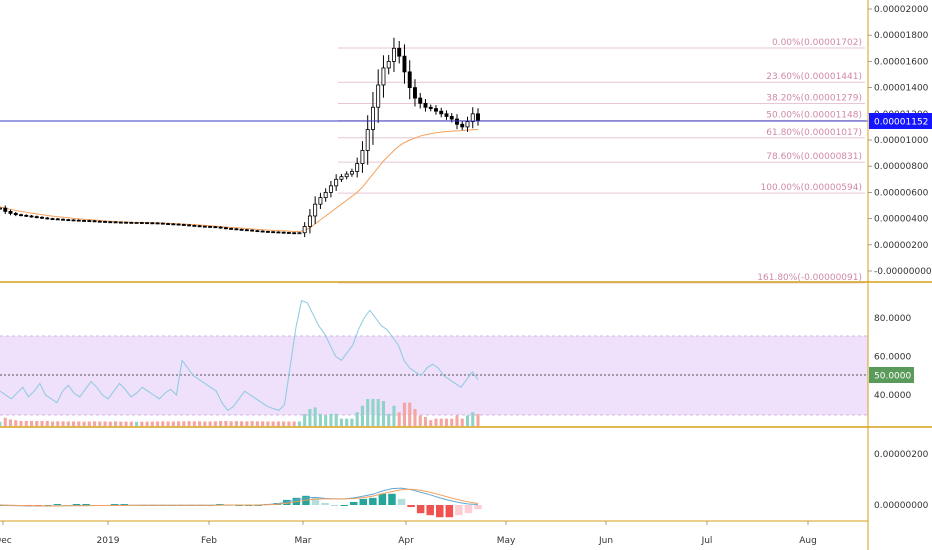 This screenshot has height=550, width=932. Describe the element at coordinates (239, 497) in the screenshot. I see `macd-lines` at that location.